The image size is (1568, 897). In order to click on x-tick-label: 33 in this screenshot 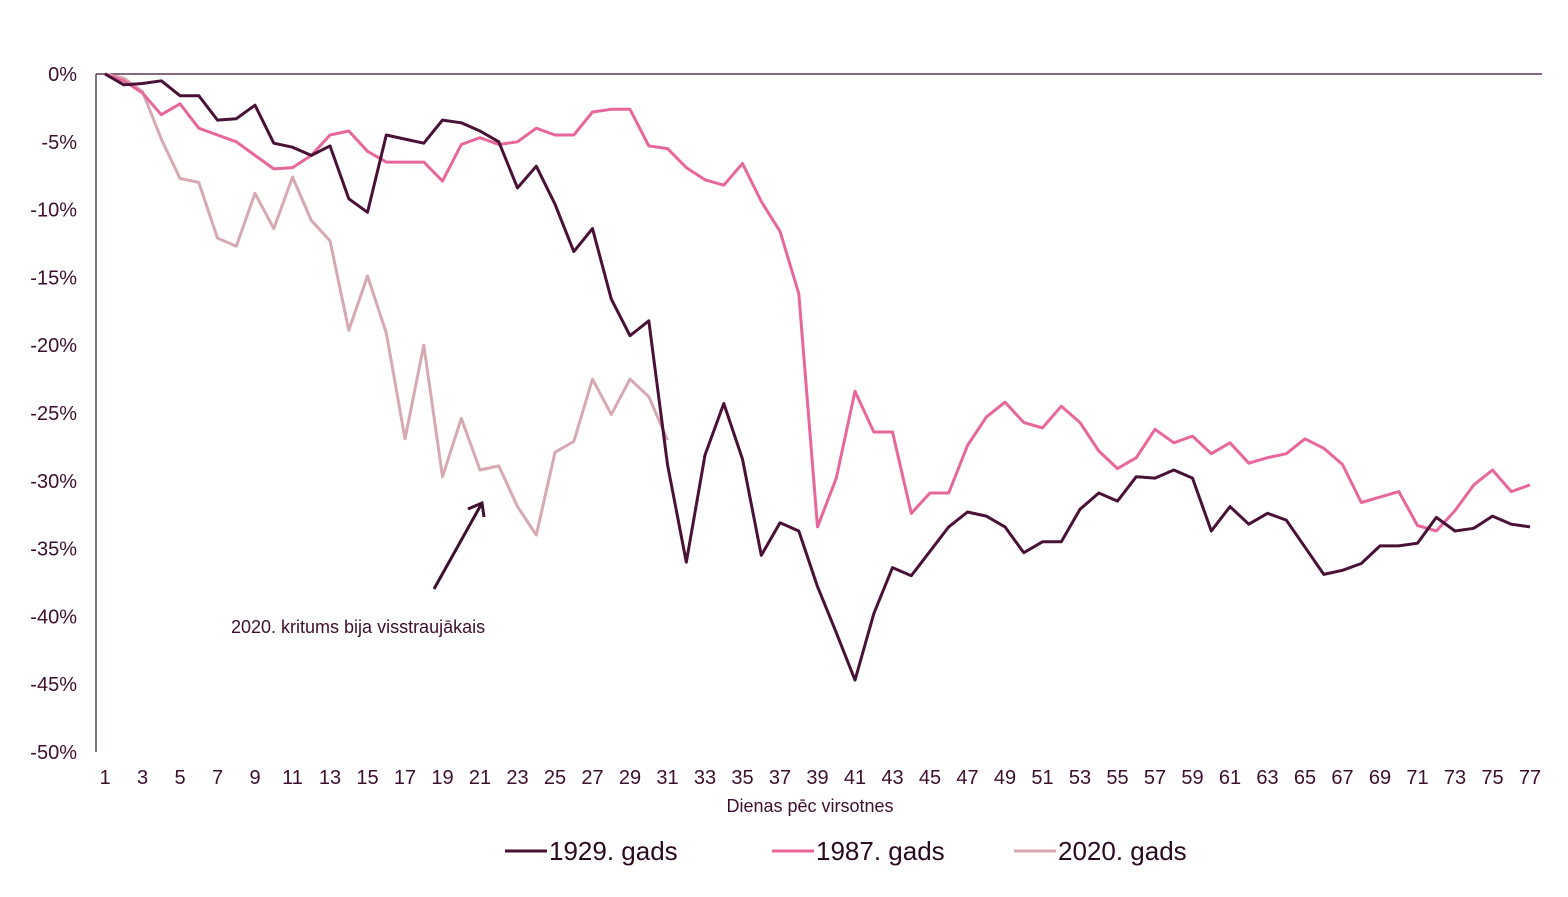, I will do `click(705, 778)`.